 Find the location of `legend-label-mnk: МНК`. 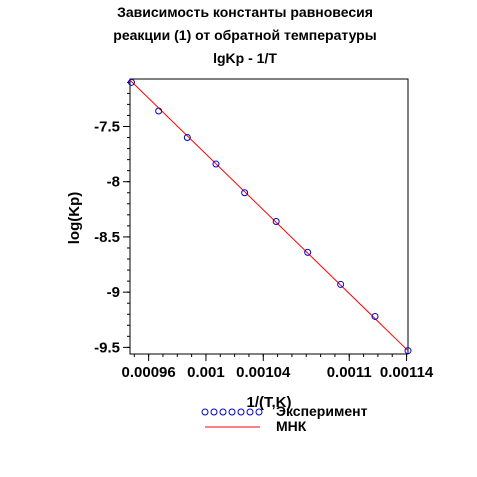

legend-label-mnk: МНК is located at coordinates (291, 426).